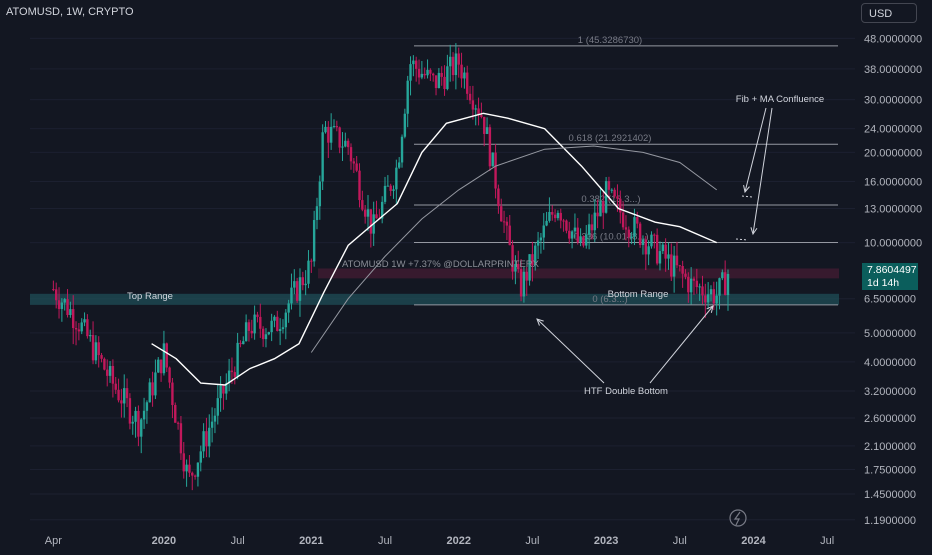 This screenshot has width=932, height=555. I want to click on x-tick-label: Jul, so click(238, 541).